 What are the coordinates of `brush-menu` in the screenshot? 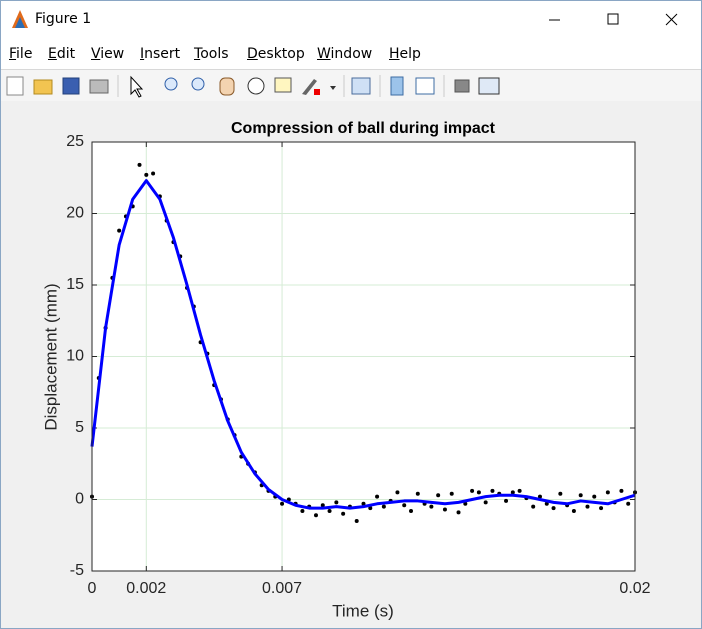 It's located at (333, 88).